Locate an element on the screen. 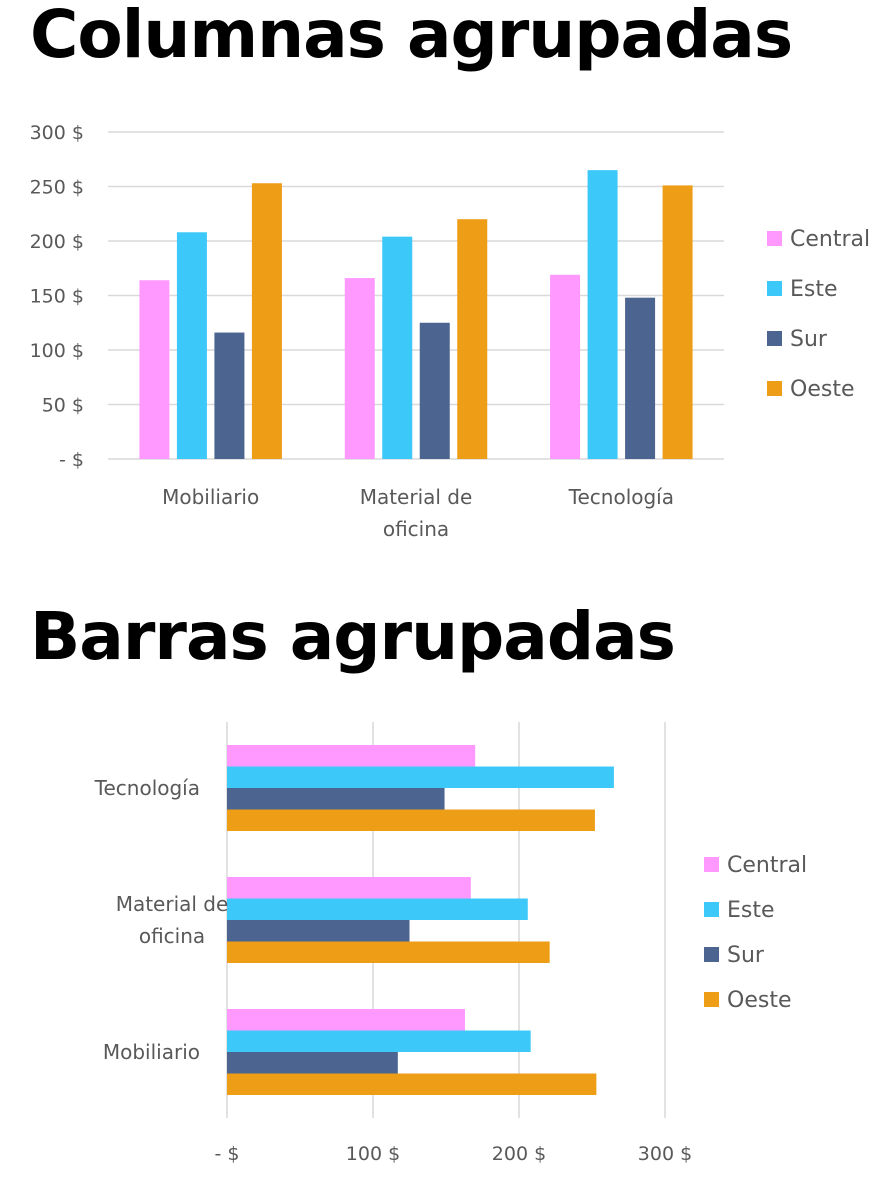 This screenshot has height=1180, width=896. x-tick-label: 300 $ is located at coordinates (665, 1154).